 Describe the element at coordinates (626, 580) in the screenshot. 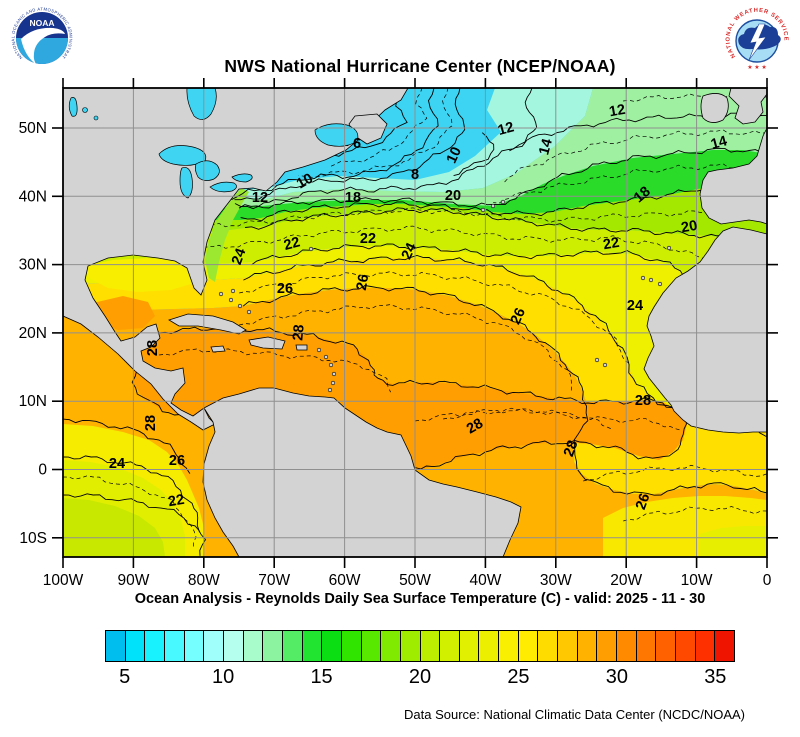

I see `x-tick-label: 20W` at that location.